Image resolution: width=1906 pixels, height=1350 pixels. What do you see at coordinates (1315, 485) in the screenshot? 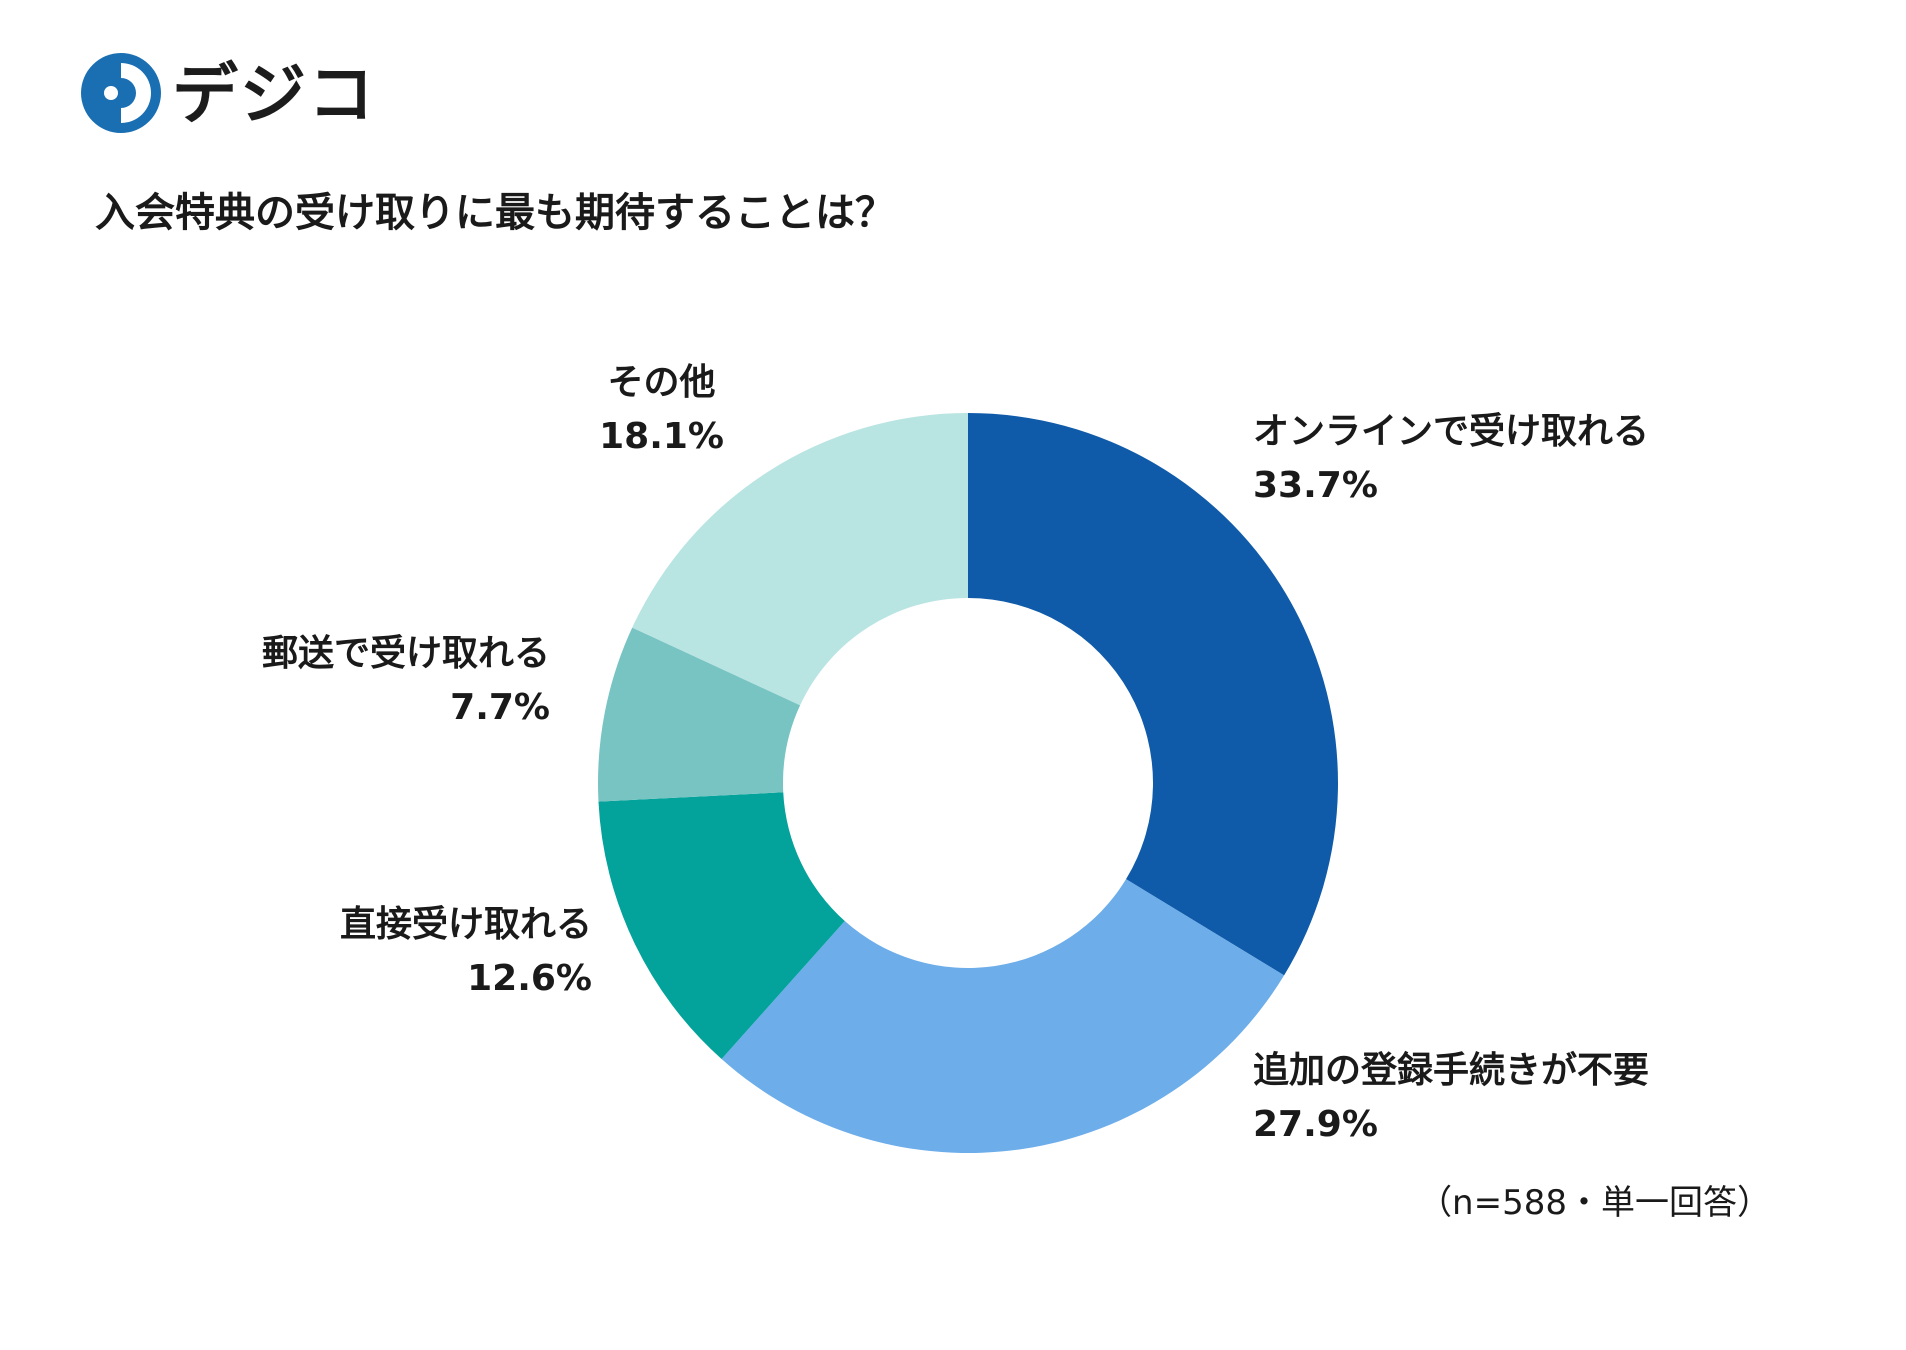
I see `slice-percent: 33.7%` at bounding box center [1315, 485].